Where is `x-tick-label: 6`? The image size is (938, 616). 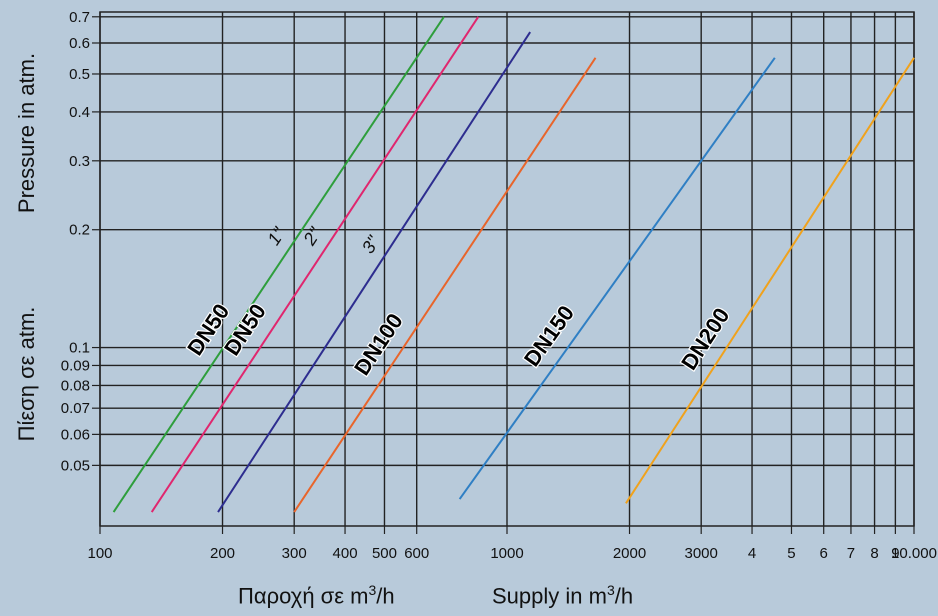
x-tick-label: 6 is located at coordinates (824, 553).